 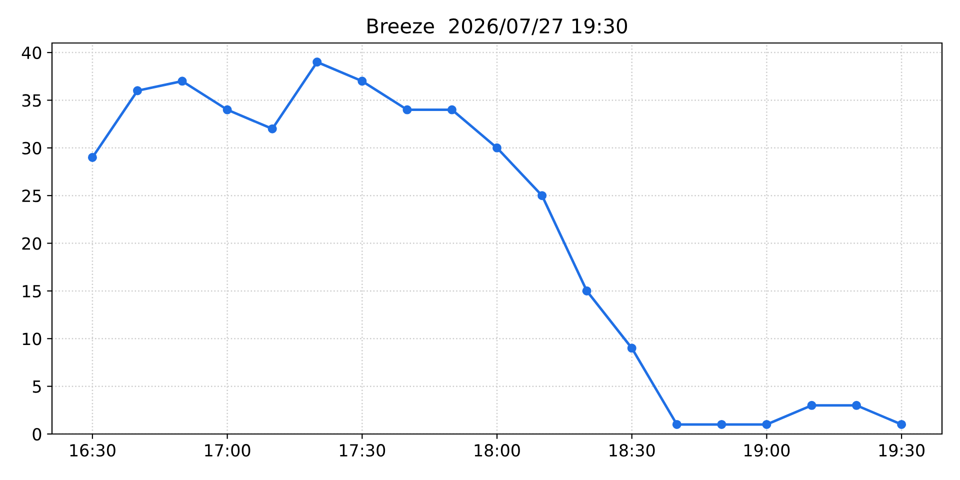 I want to click on x-tick-label: 18:30, so click(x=632, y=450).